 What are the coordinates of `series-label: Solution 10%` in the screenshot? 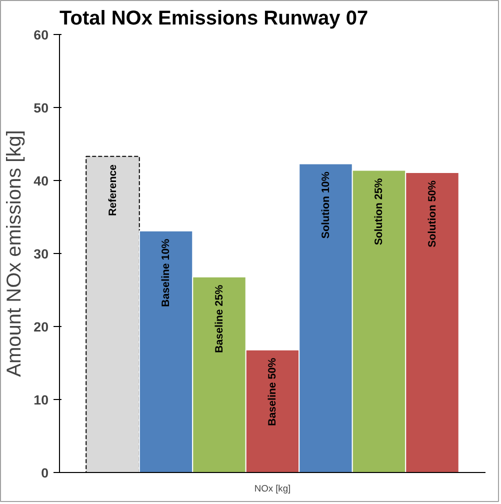 It's located at (326, 205).